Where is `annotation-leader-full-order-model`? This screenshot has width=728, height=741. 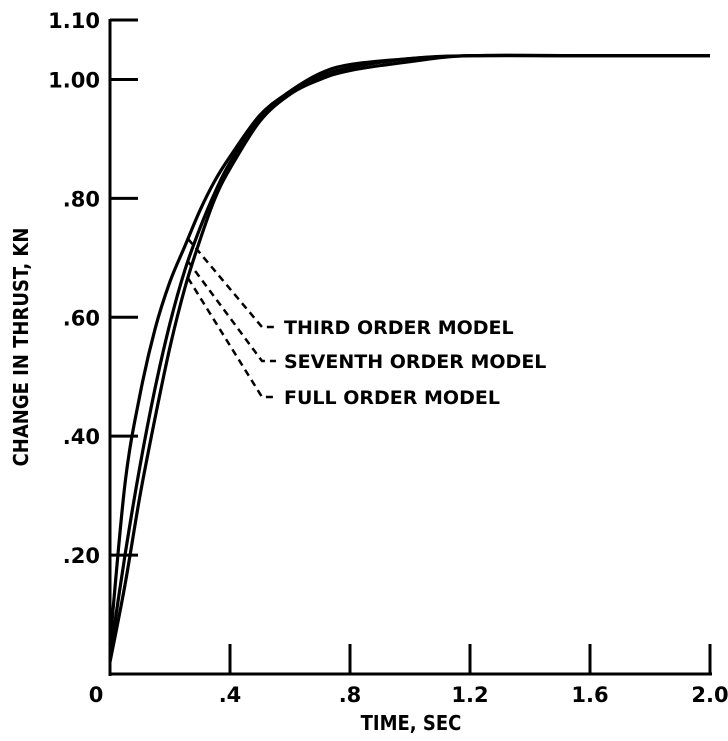 annotation-leader-full-order-model is located at coordinates (231, 338).